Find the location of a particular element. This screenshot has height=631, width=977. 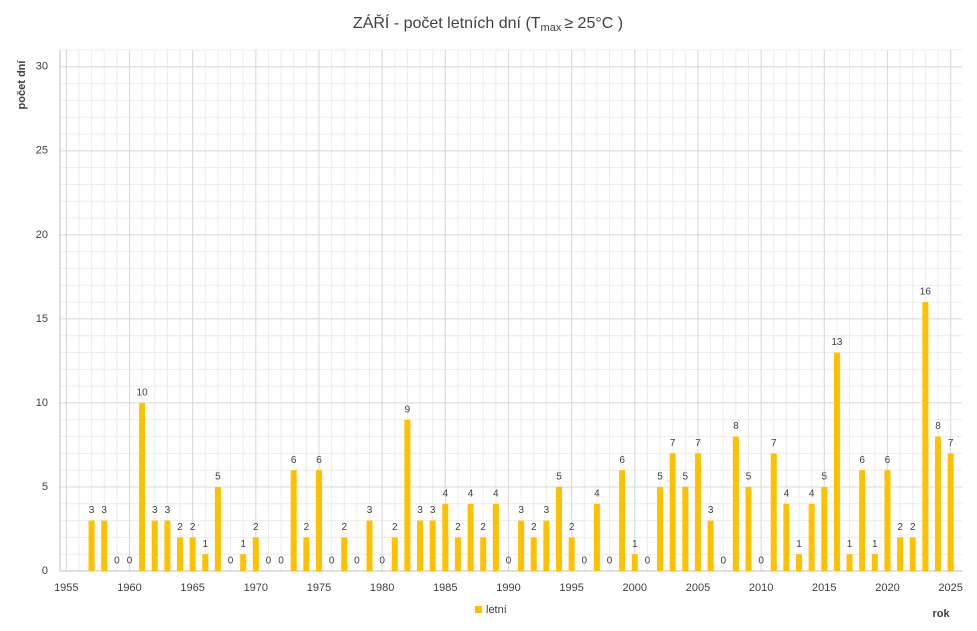

data-label: 16 is located at coordinates (926, 292).